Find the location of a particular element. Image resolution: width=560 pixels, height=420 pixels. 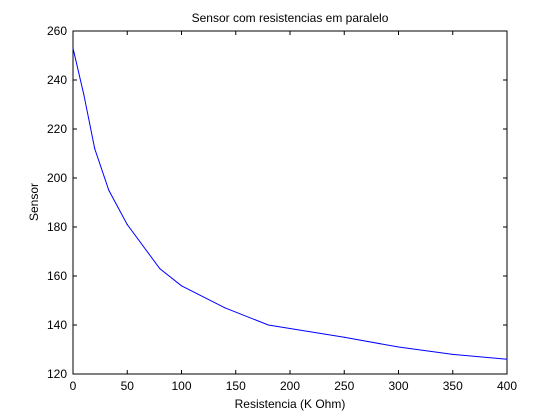

y-tick-label: 120 is located at coordinates (57, 374).